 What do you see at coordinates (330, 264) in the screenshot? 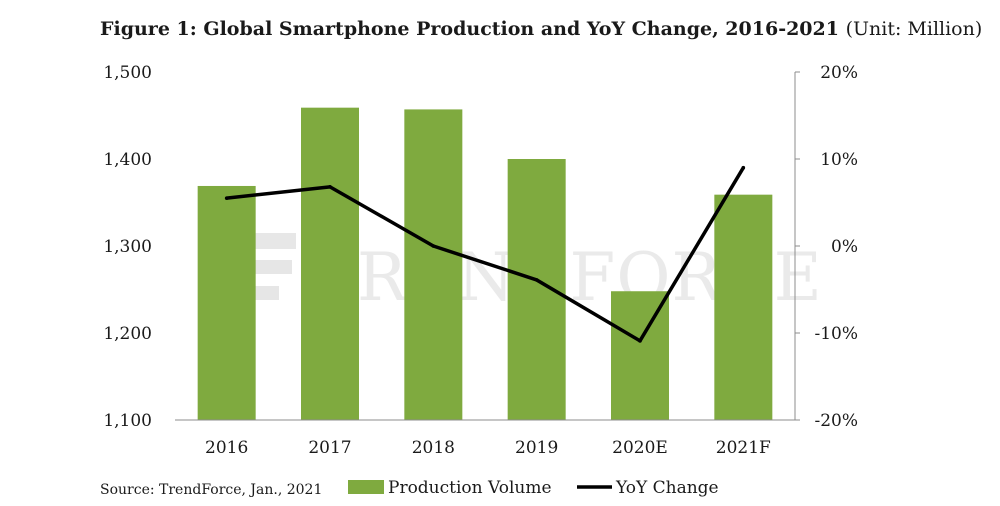
I see `bar-2017` at bounding box center [330, 264].